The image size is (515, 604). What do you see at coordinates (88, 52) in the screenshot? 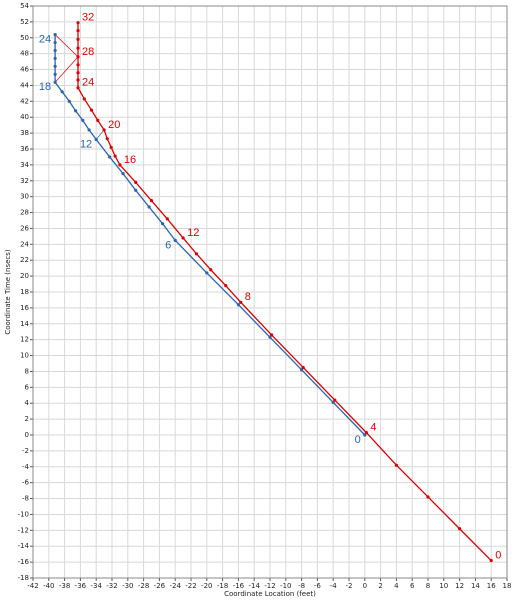
I see `point-label: 28` at bounding box center [88, 52].